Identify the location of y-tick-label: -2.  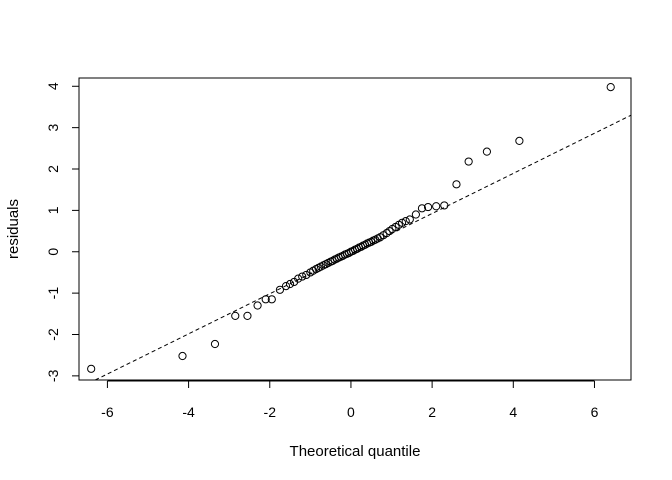
(53, 334).